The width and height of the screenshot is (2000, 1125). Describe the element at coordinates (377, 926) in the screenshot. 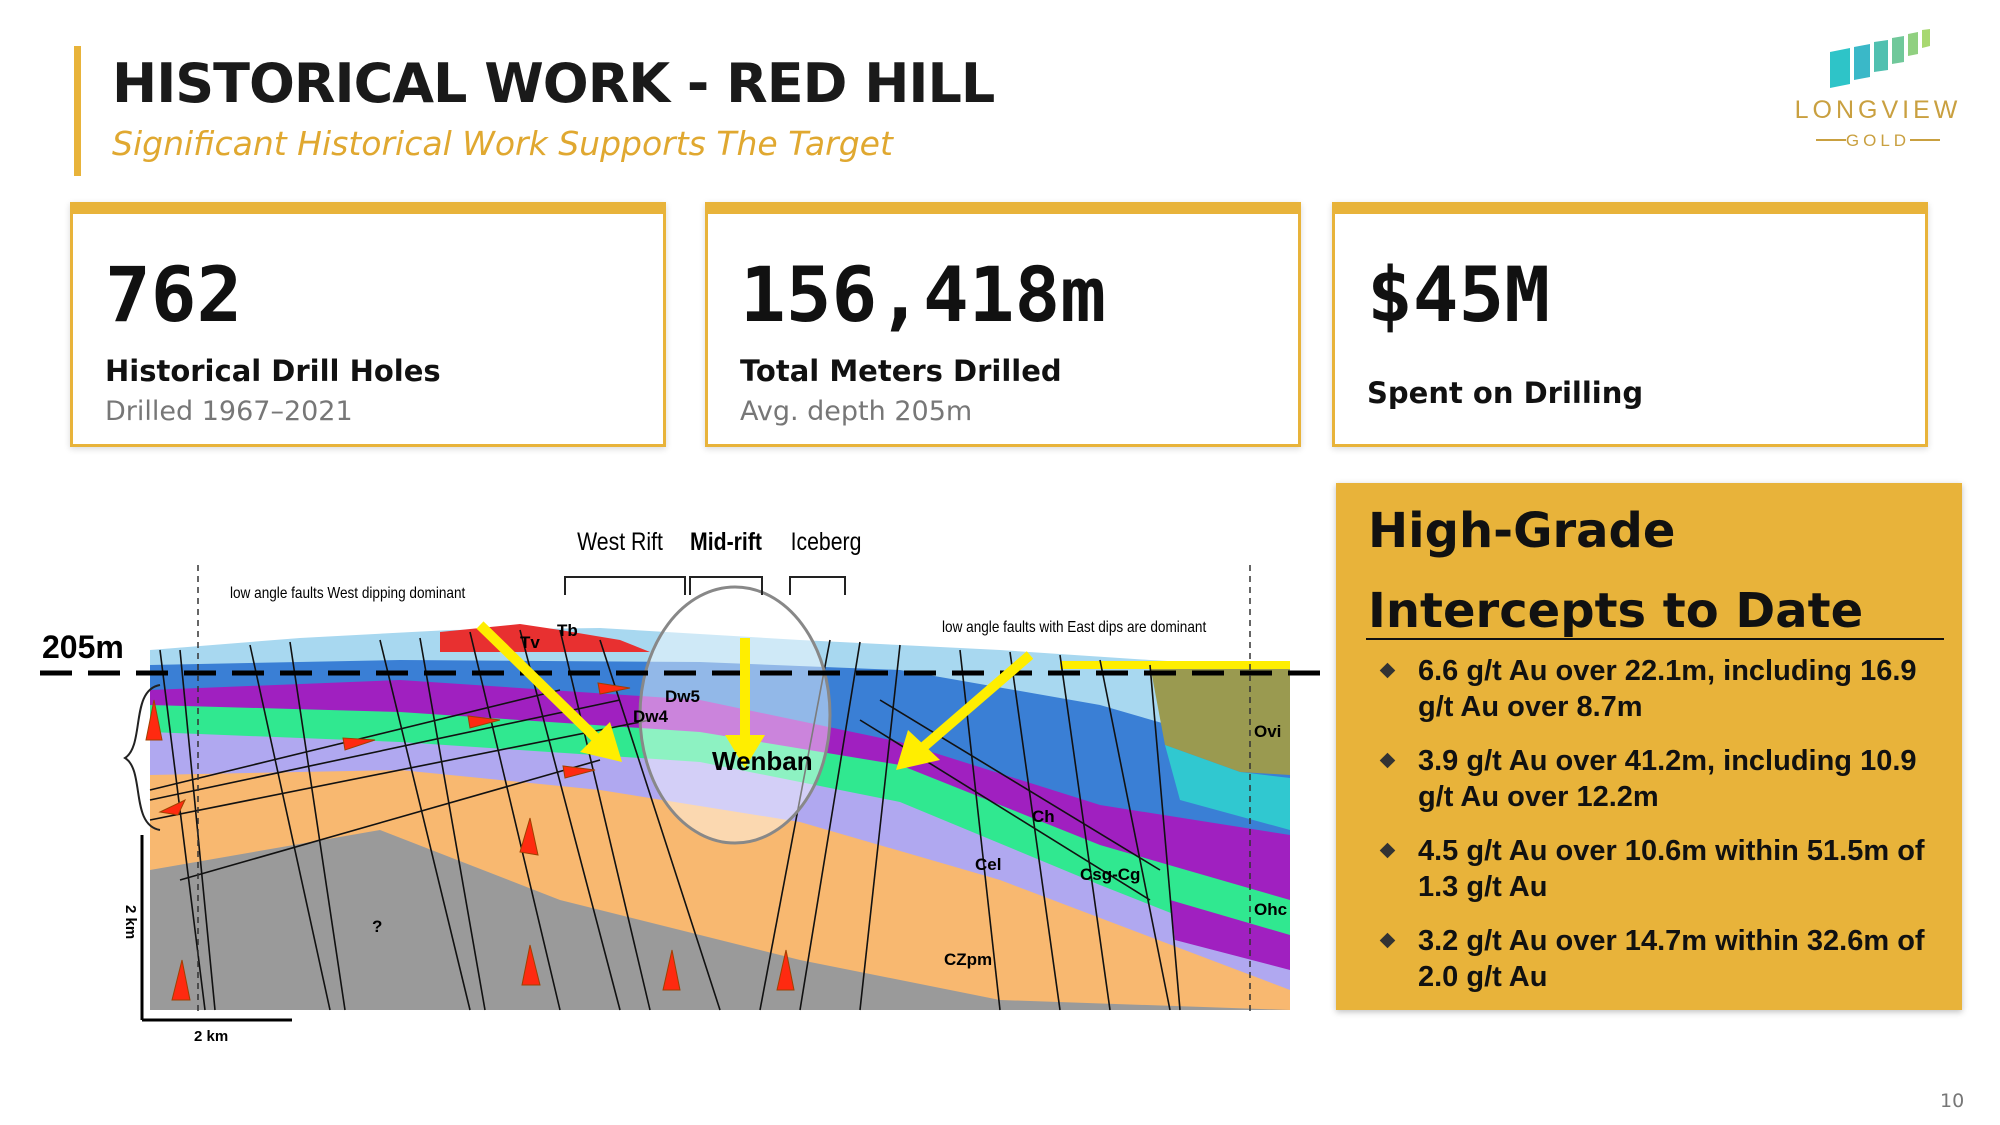

I see `unit-label: ?` at that location.